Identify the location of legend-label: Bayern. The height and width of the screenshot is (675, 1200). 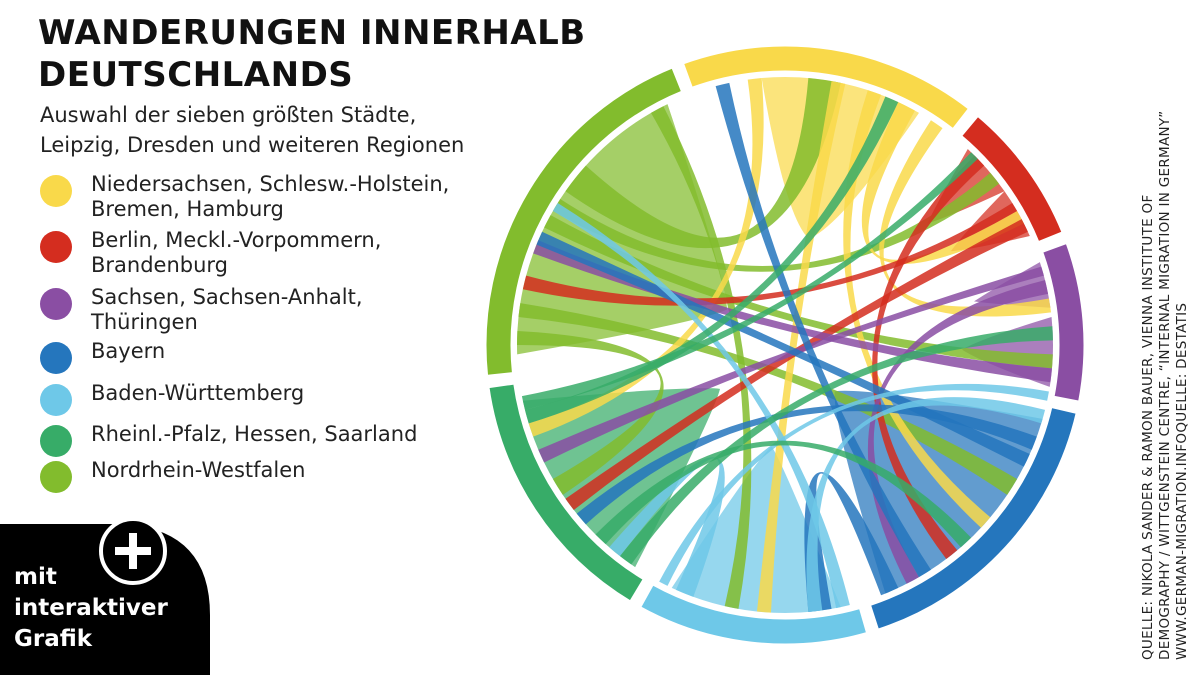
(301, 351).